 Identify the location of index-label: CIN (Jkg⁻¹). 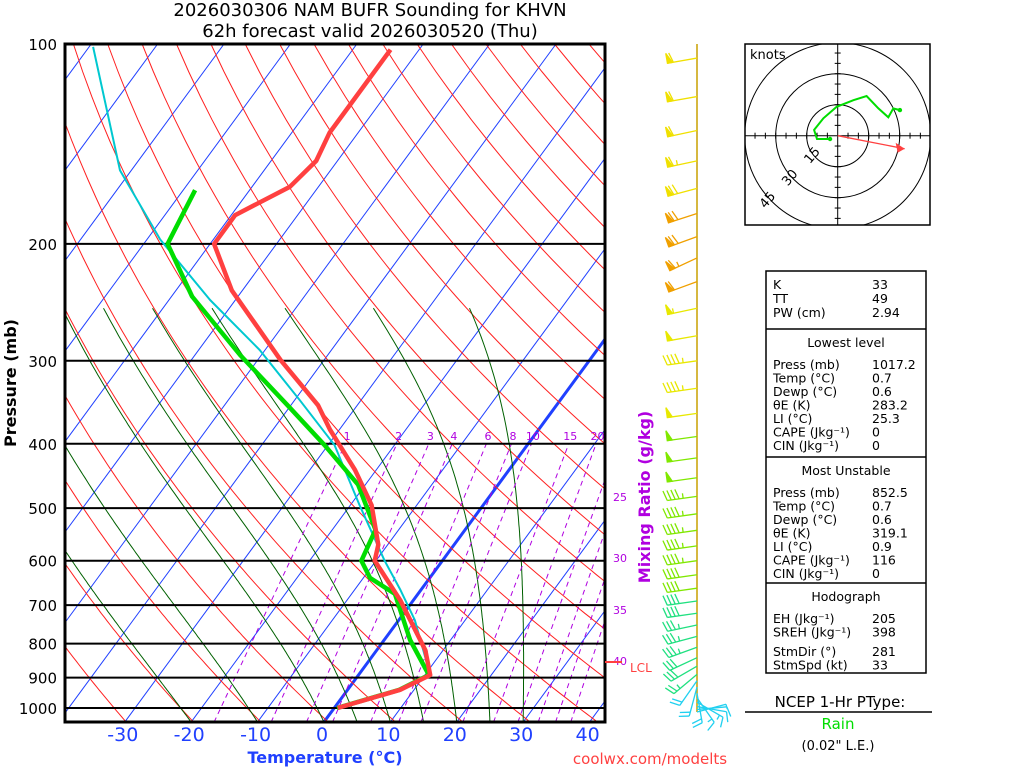
(806, 573).